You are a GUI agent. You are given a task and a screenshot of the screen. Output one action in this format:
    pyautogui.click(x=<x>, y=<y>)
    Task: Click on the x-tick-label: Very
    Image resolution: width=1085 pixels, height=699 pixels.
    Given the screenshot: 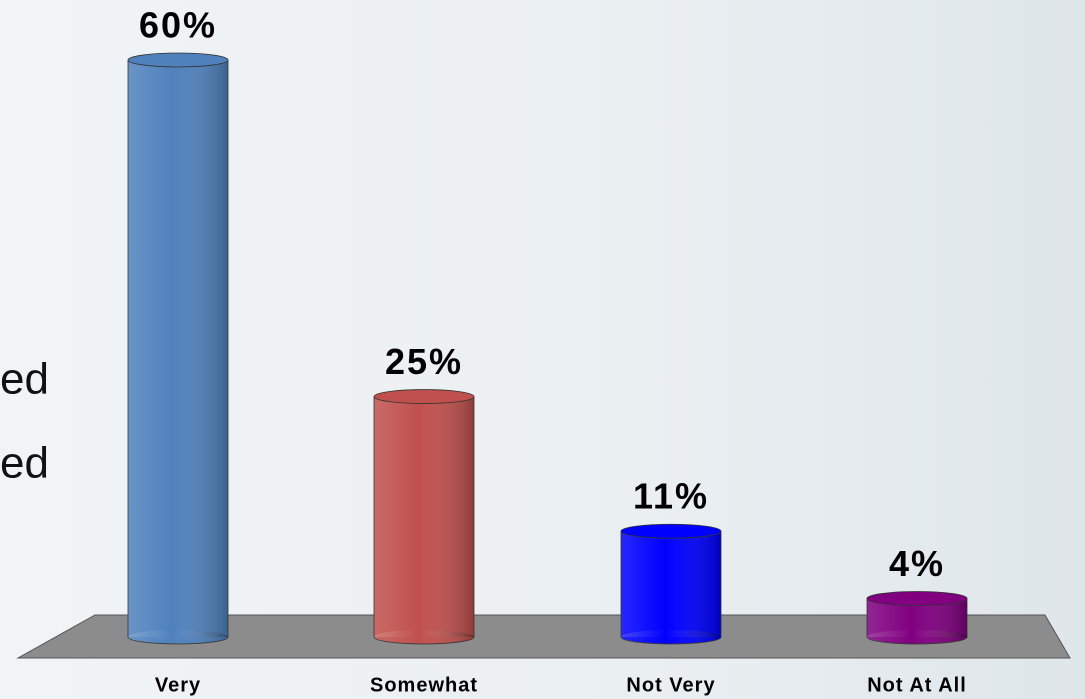 What is the action you would take?
    pyautogui.click(x=178, y=685)
    